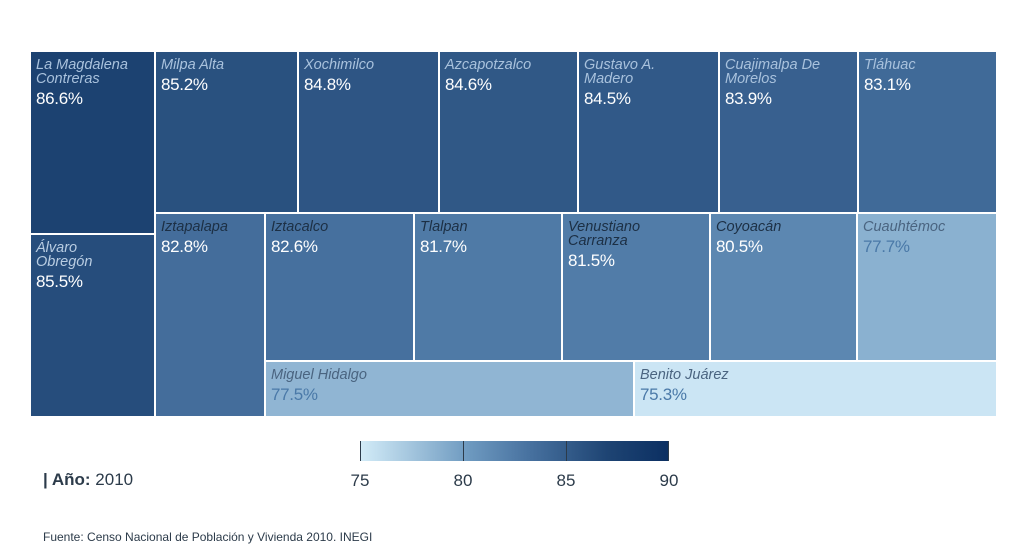 Image resolution: width=1009 pixels, height=555 pixels. Describe the element at coordinates (300, 227) in the screenshot. I see `cell-name: Iztacalco` at that location.